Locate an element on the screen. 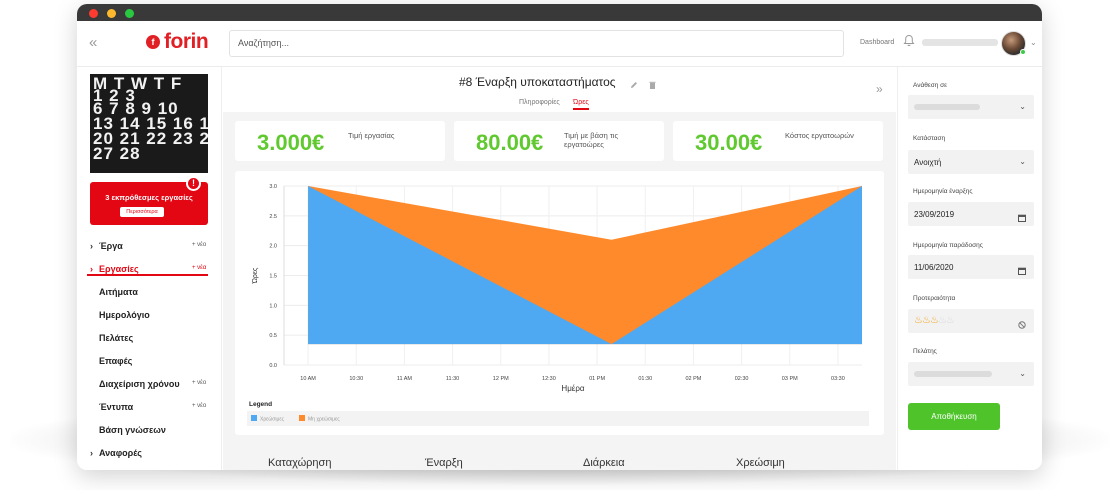 The height and width of the screenshot is (490, 1120). top-bar: « f forin Αναζήτηση... Dashboard ⌄ is located at coordinates (559, 44).